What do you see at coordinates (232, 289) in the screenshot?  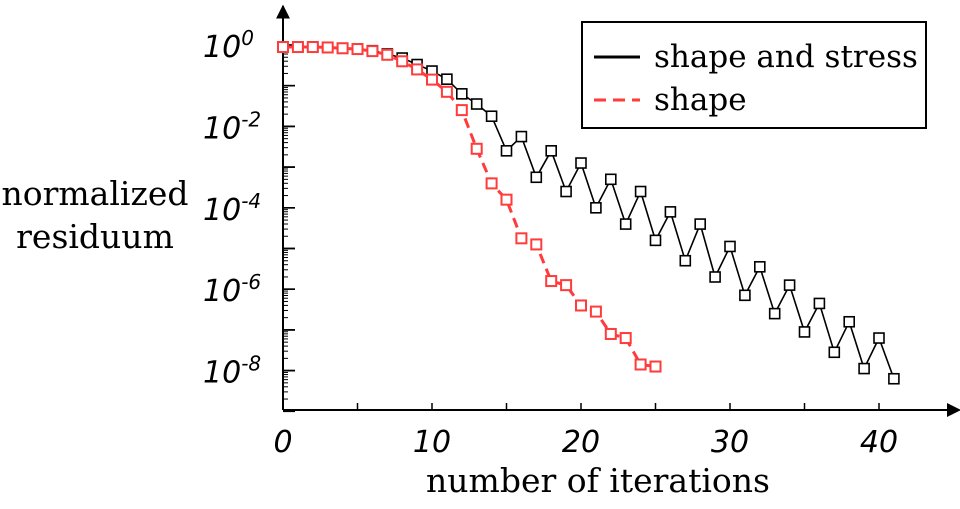 I see `y-tick-label: 10⁻⁶` at bounding box center [232, 289].